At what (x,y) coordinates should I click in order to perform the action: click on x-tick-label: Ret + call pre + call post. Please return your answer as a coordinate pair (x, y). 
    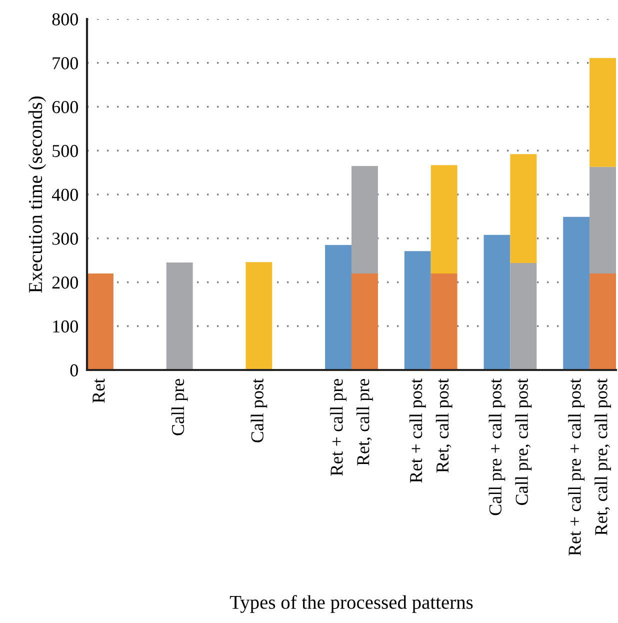
    Looking at the image, I should click on (576, 467).